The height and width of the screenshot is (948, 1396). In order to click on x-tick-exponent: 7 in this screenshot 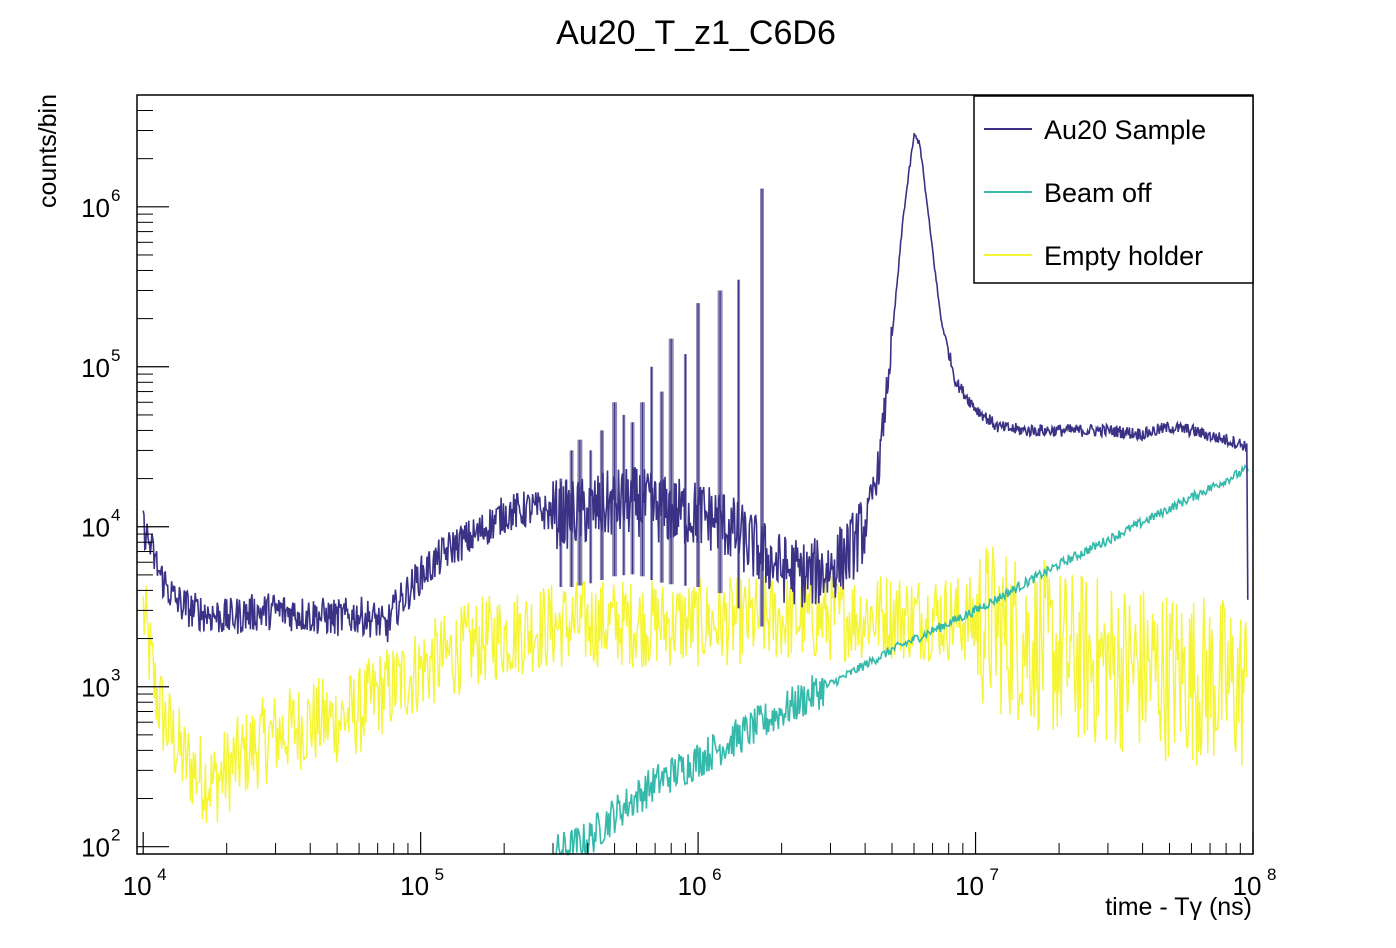, I will do `click(994, 874)`.